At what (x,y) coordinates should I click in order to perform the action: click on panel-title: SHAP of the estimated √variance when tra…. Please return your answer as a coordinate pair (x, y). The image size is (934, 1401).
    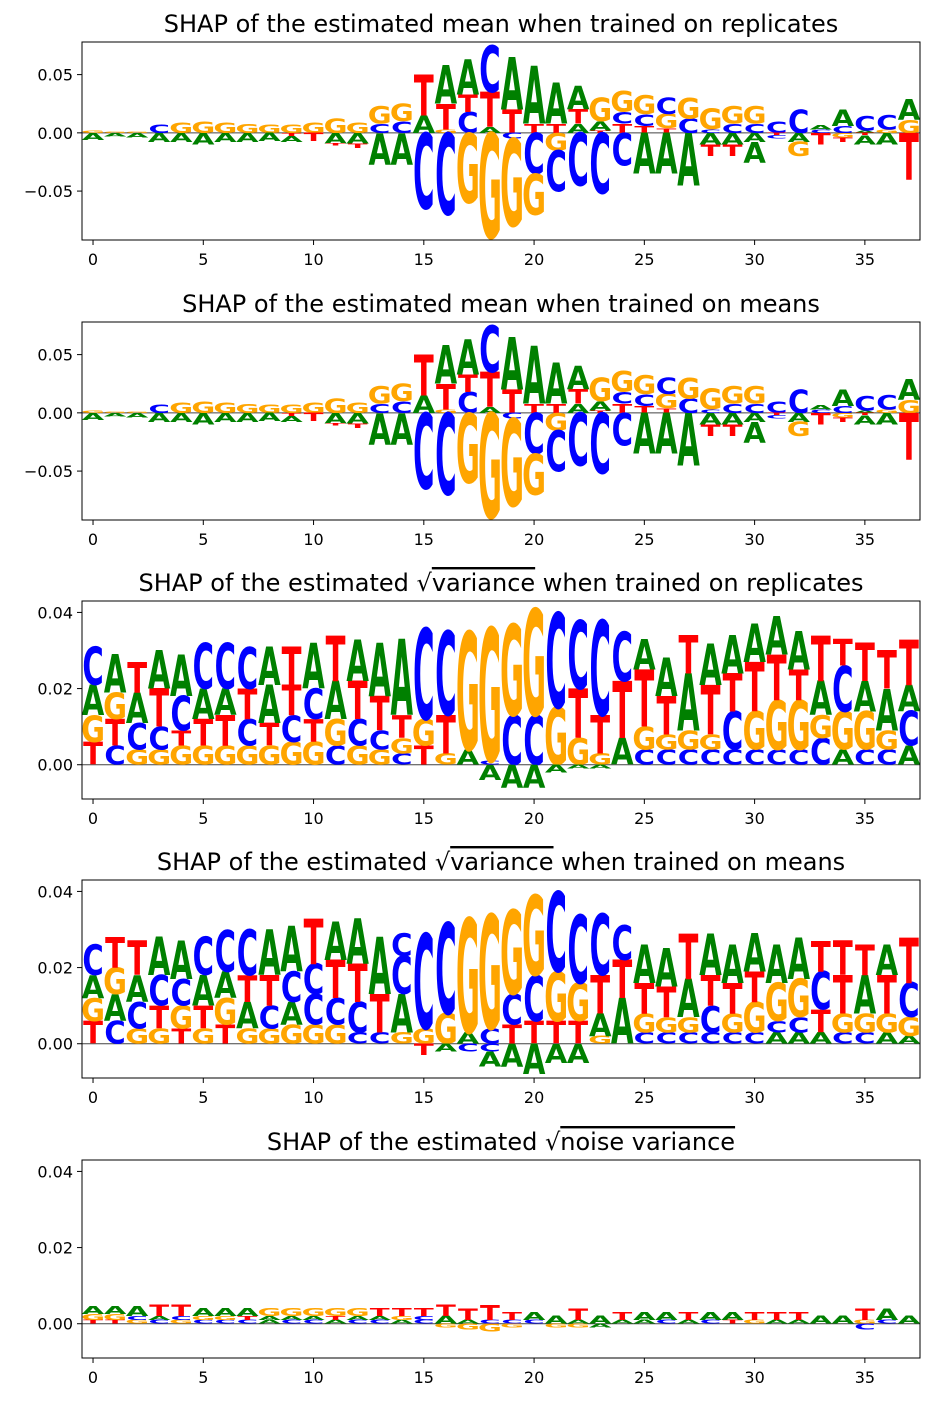
    Looking at the image, I should click on (501, 862).